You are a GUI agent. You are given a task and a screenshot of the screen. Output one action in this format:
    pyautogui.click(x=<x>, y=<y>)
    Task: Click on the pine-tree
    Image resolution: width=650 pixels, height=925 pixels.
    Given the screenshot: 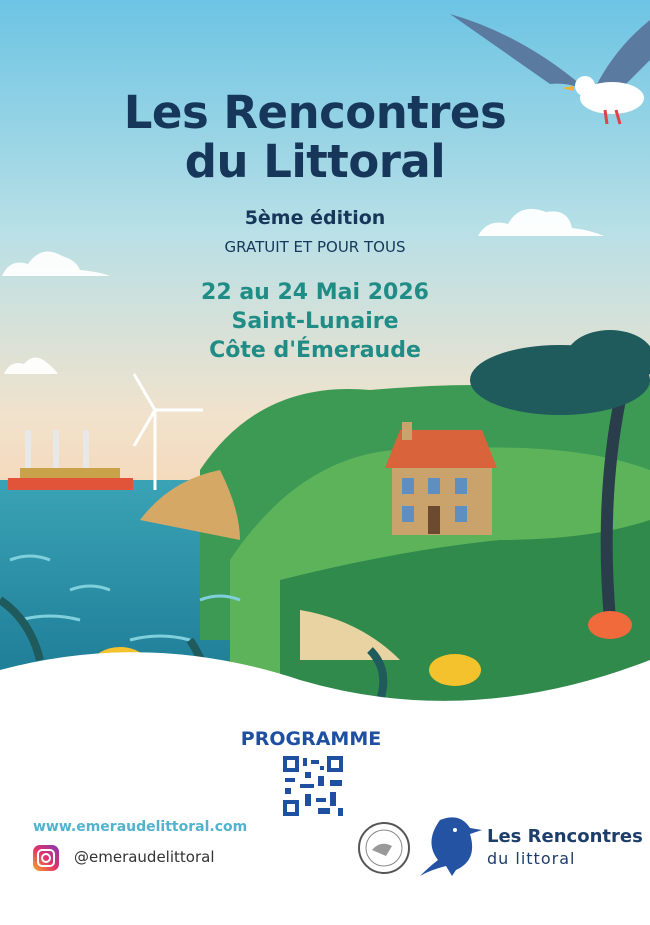 What is the action you would take?
    pyautogui.click(x=560, y=475)
    